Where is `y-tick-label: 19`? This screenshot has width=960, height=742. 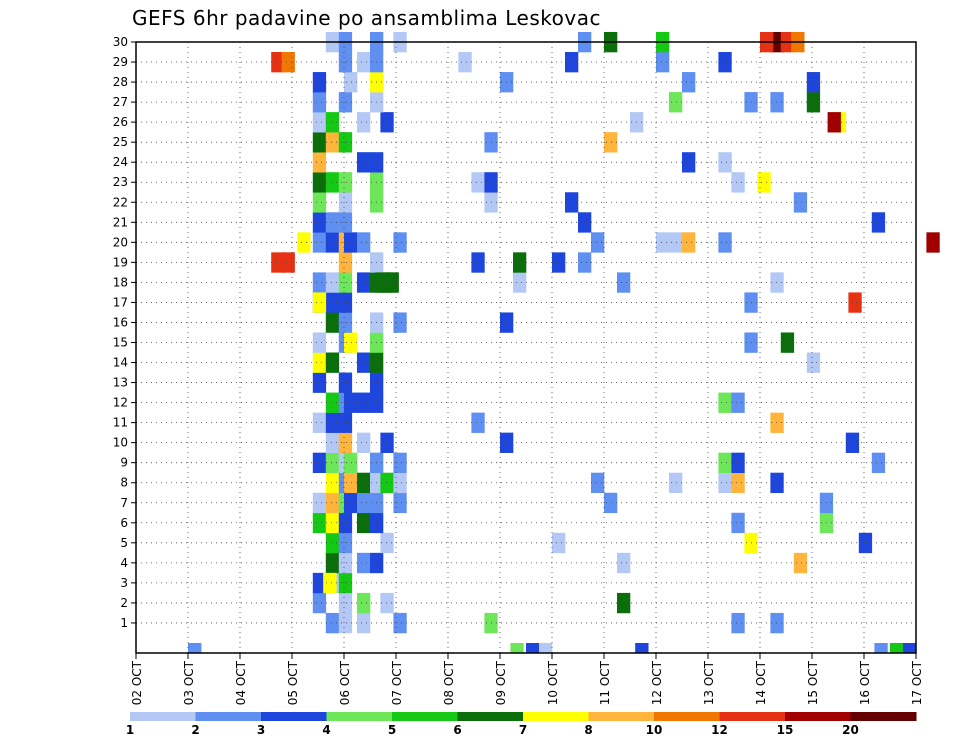 y-tick-label: 19 is located at coordinates (120, 262).